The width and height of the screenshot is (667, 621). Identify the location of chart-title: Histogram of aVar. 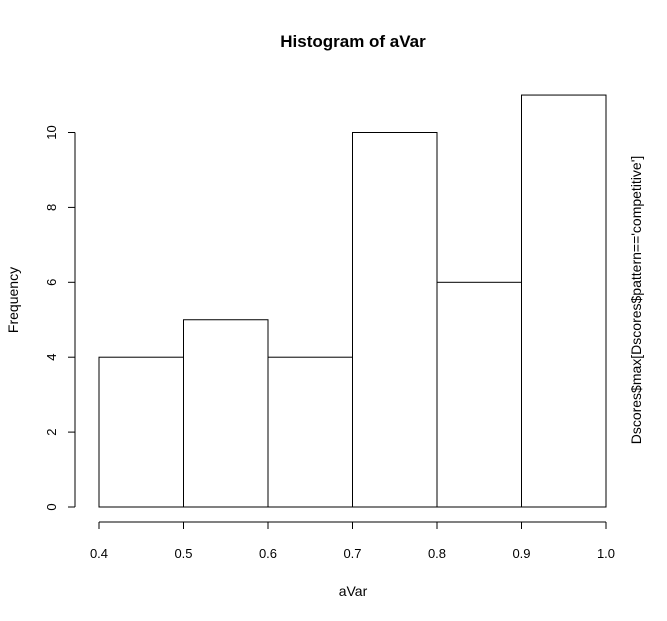
(353, 41).